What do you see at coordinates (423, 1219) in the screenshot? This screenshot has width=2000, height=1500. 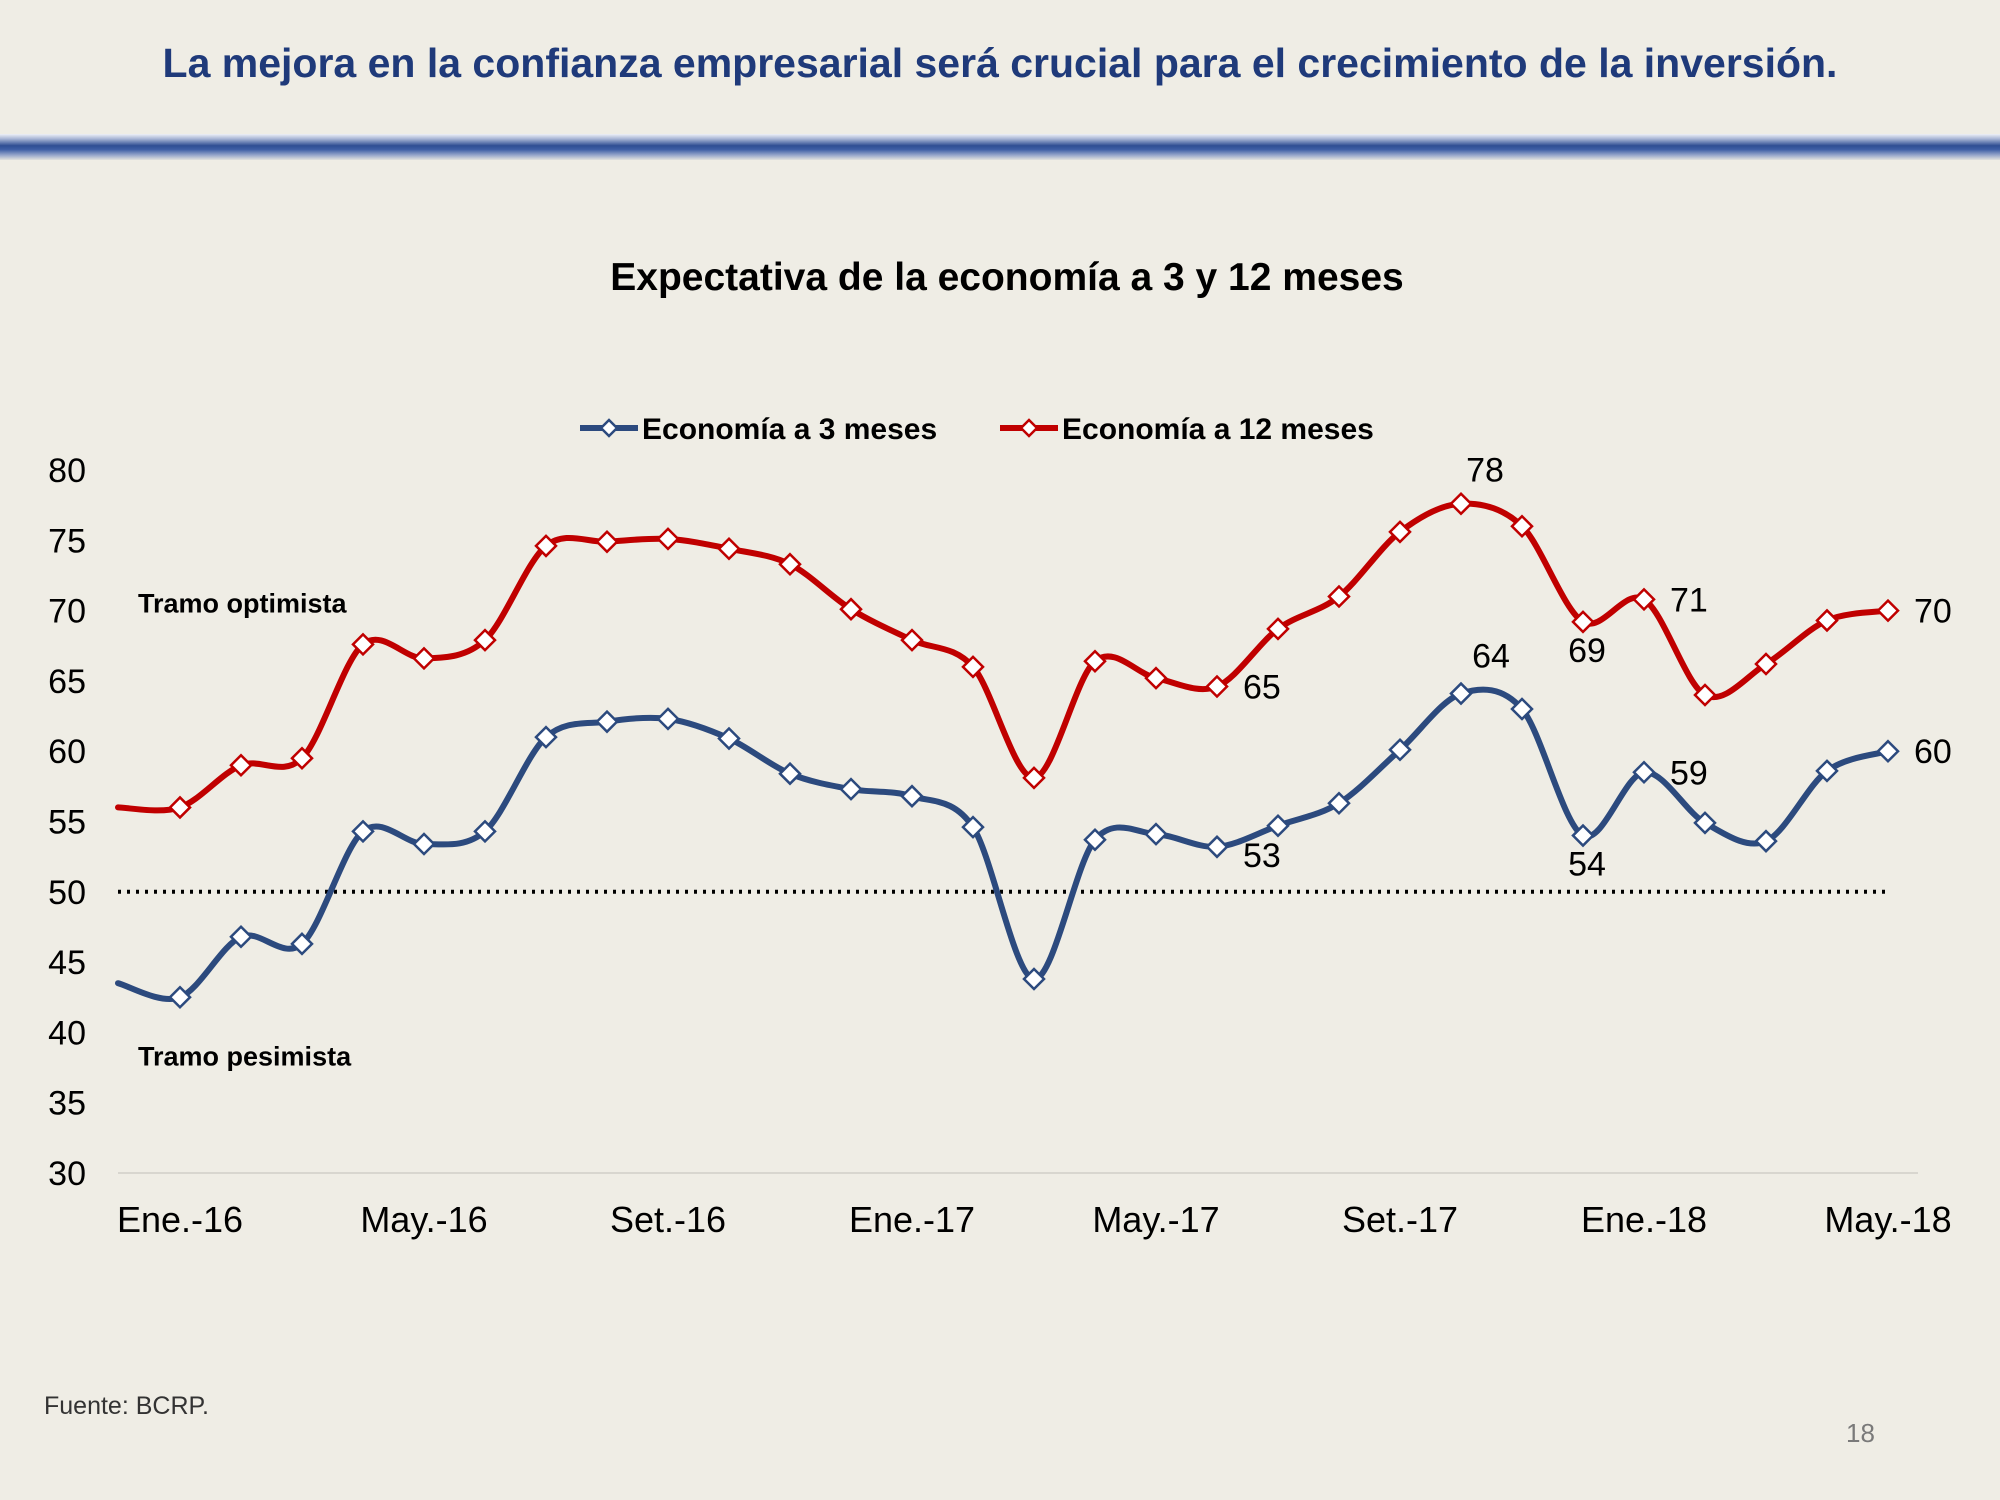 I see `x-tick-label: May.-16` at bounding box center [423, 1219].